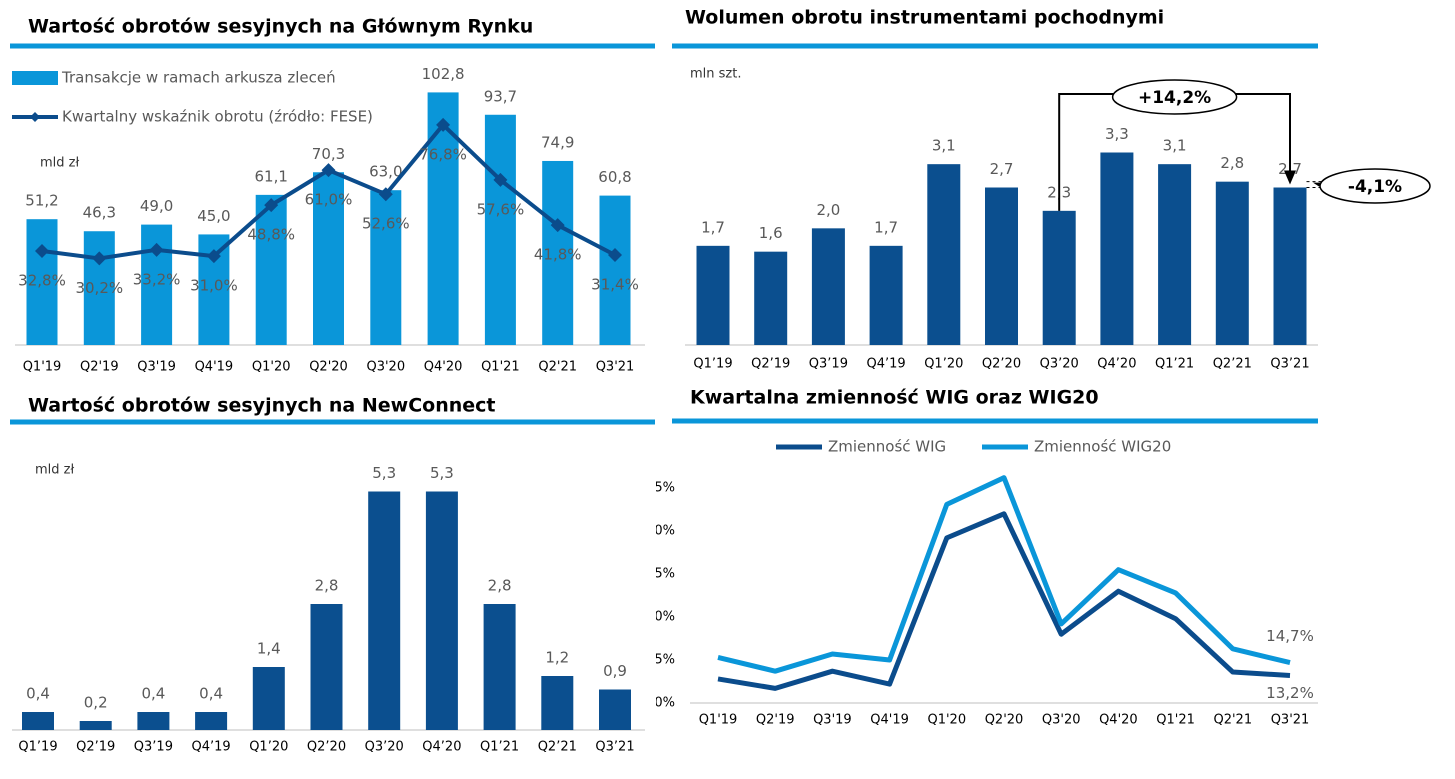  I want to click on chart-title: Kwartalna zmienność WIG oraz WIG20, so click(894, 398).